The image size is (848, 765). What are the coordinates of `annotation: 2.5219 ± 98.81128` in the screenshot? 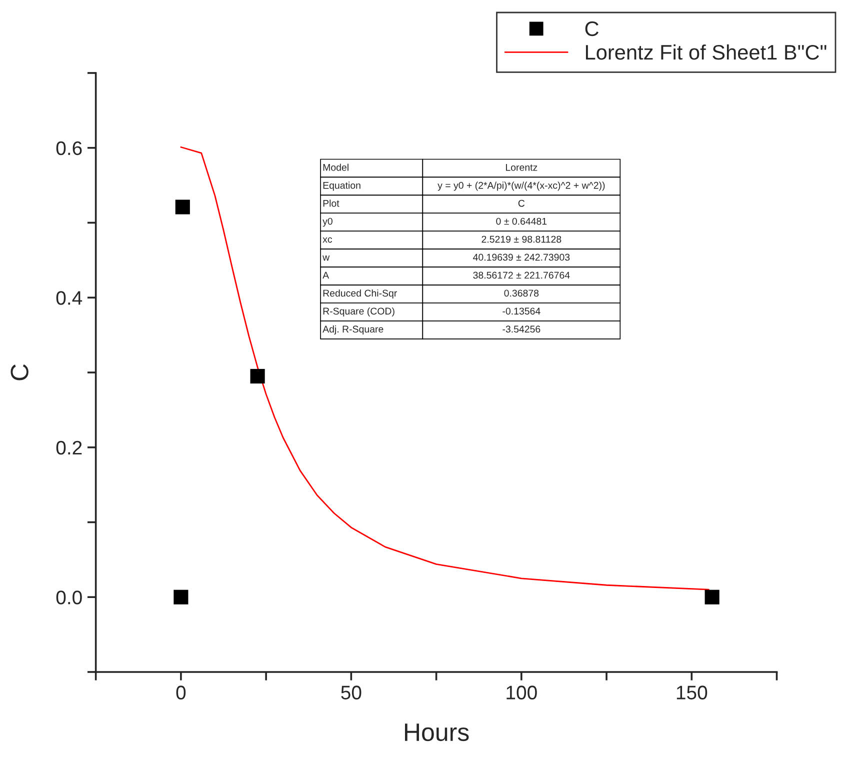 It's located at (522, 239).